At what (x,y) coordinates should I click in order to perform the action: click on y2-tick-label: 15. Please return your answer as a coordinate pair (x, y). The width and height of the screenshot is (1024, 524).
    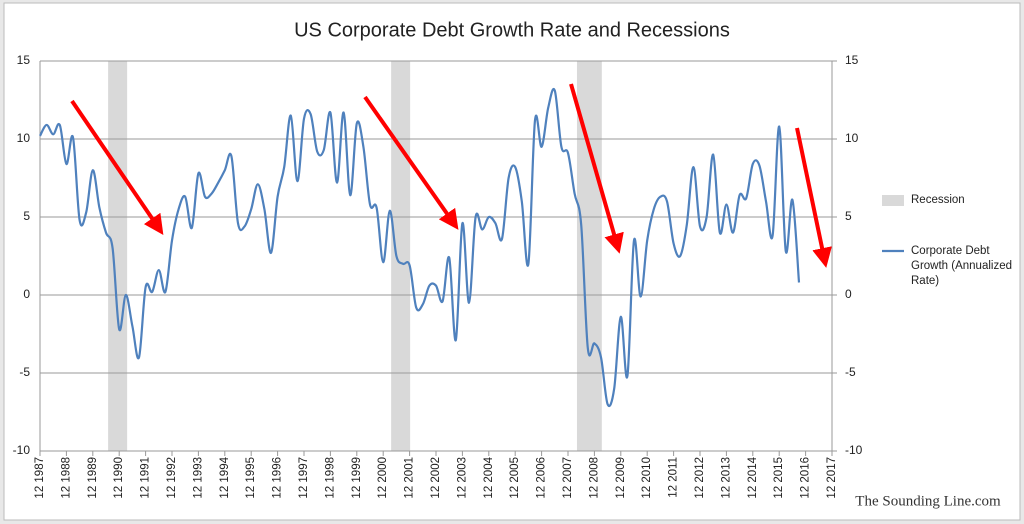
    Looking at the image, I should click on (852, 60).